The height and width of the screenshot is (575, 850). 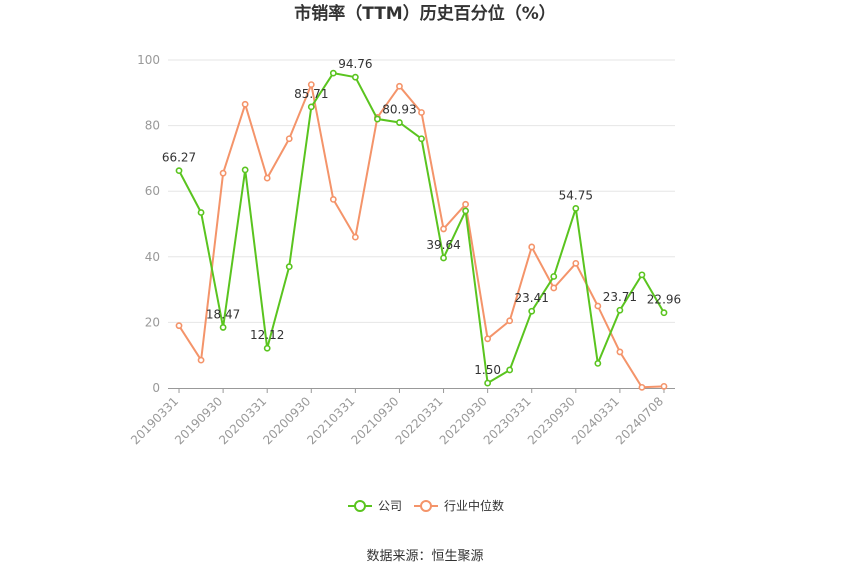 What do you see at coordinates (424, 556) in the screenshot?
I see `source-note: 数据来源：恒生聚源` at bounding box center [424, 556].